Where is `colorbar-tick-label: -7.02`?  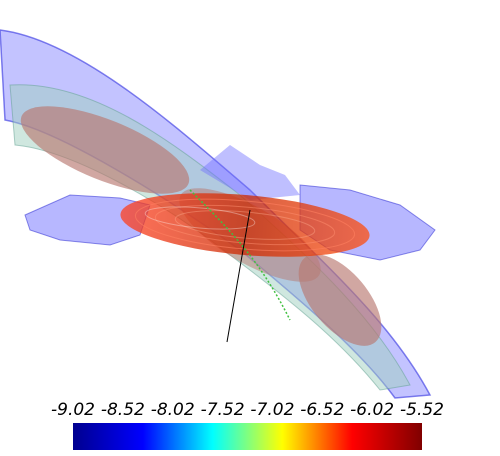 colorbar-tick-label: -7.02 is located at coordinates (272, 410).